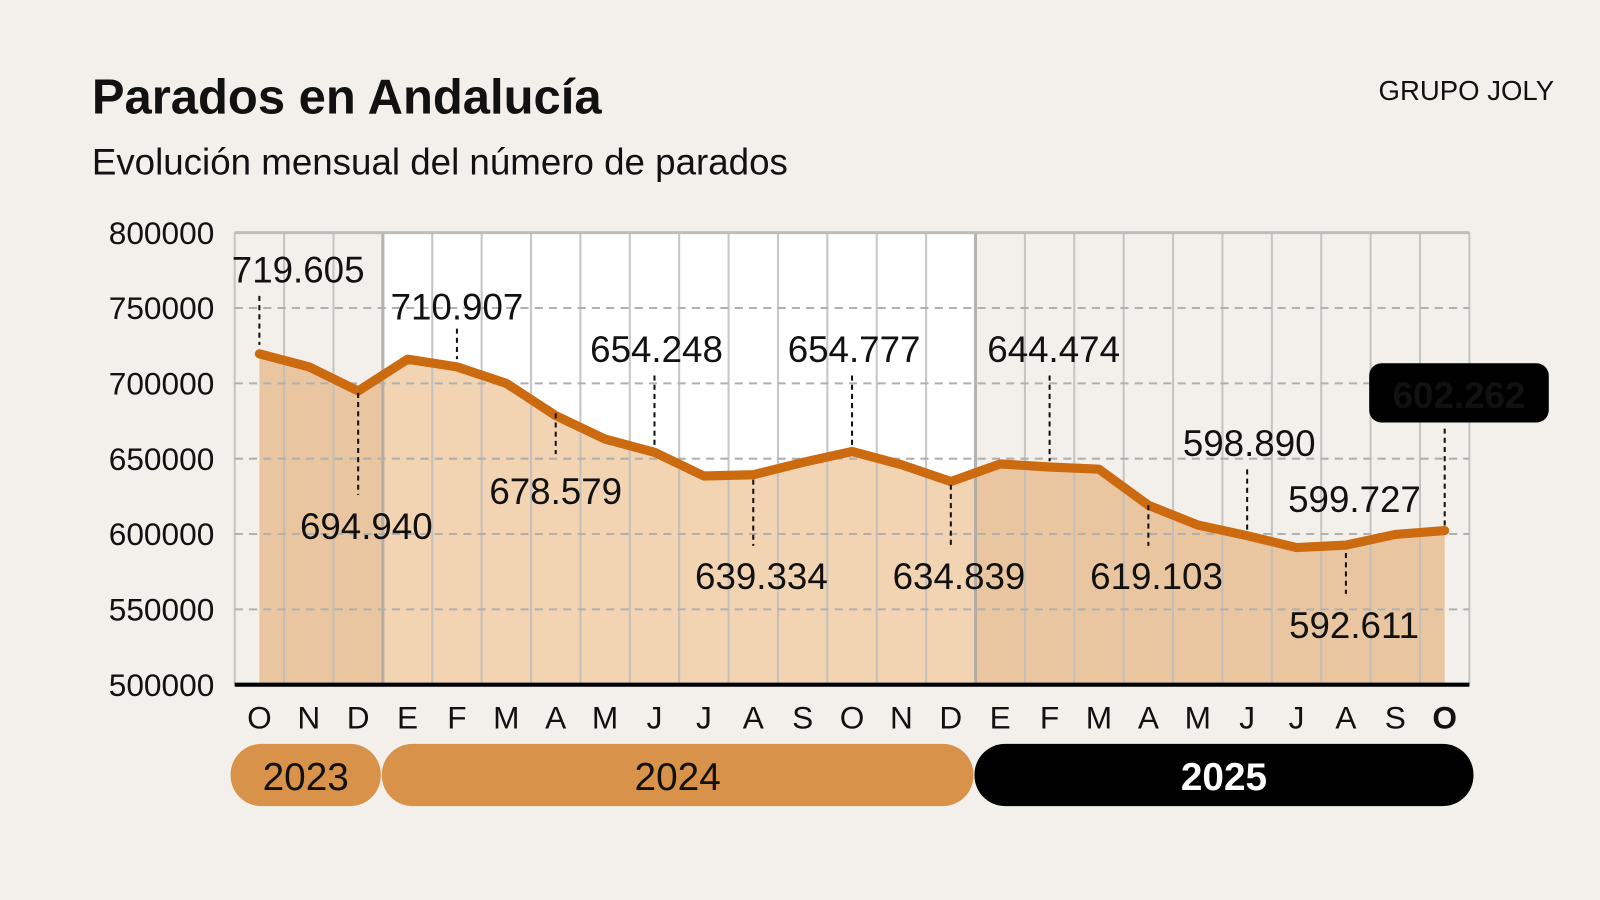  I want to click on data-label: 634.839, so click(959, 576).